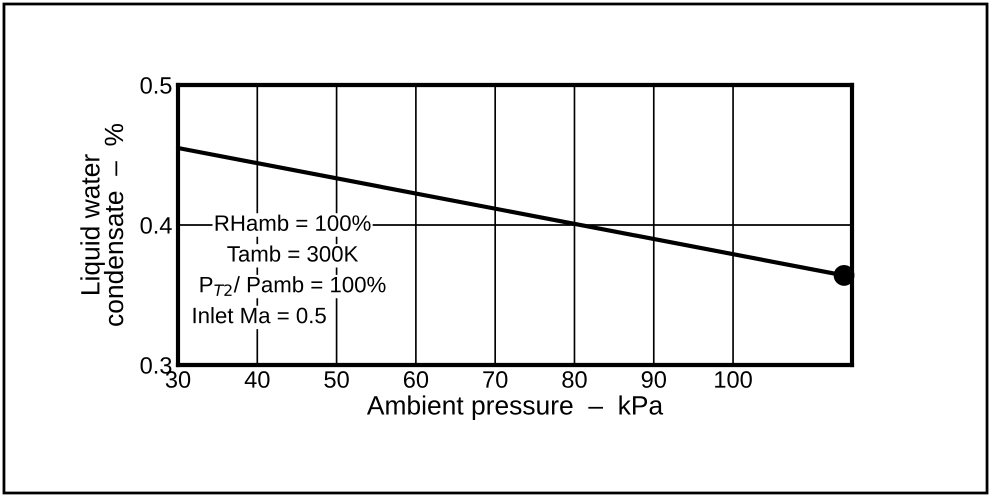  Describe the element at coordinates (293, 286) in the screenshot. I see `annotation: P$_{T2}$/ Pamb = 100%` at that location.